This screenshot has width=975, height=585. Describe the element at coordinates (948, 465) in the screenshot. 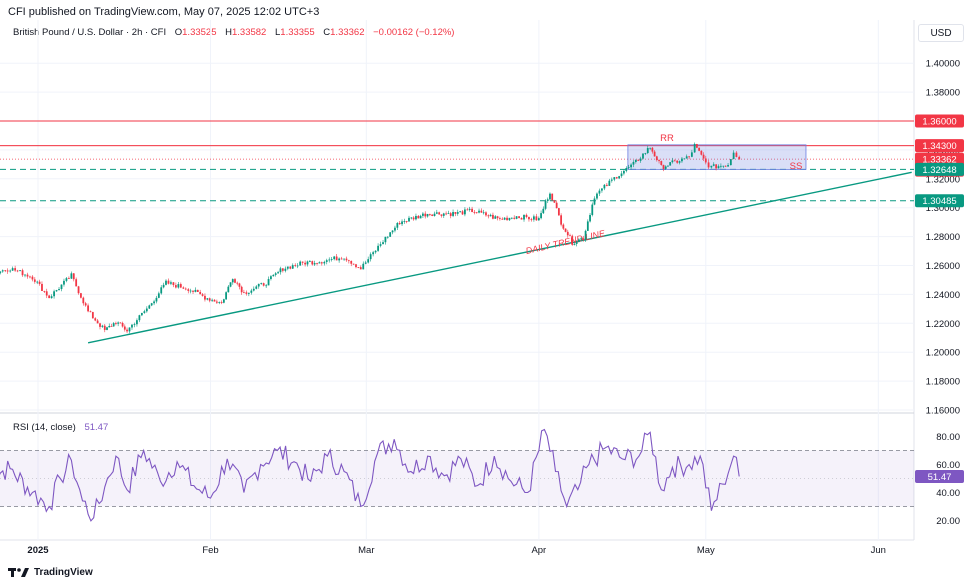

I see `rsi-tick-label: 60.00` at that location.